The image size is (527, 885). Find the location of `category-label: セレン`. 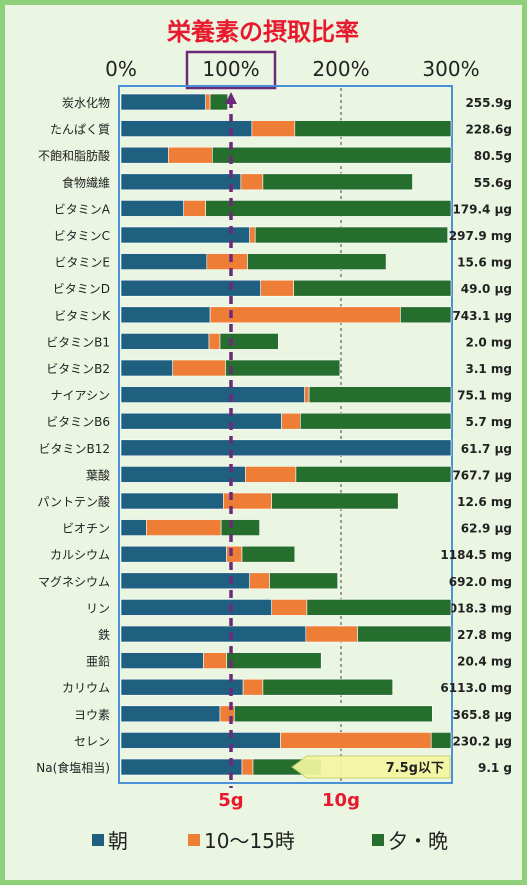

category-label: セレン is located at coordinates (92, 741).